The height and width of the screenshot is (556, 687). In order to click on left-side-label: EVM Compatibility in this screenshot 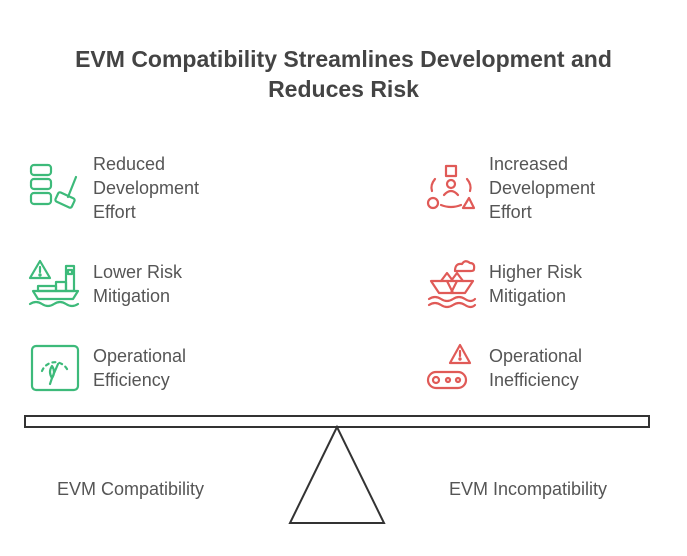, I will do `click(131, 489)`.